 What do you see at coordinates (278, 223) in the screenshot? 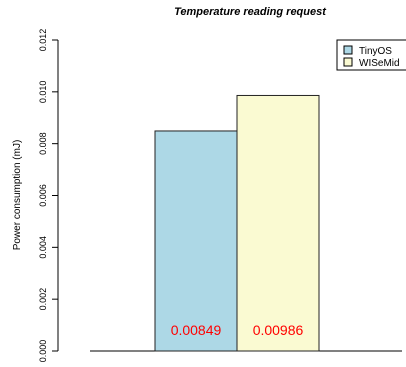
I see `bar-wisemid` at bounding box center [278, 223].